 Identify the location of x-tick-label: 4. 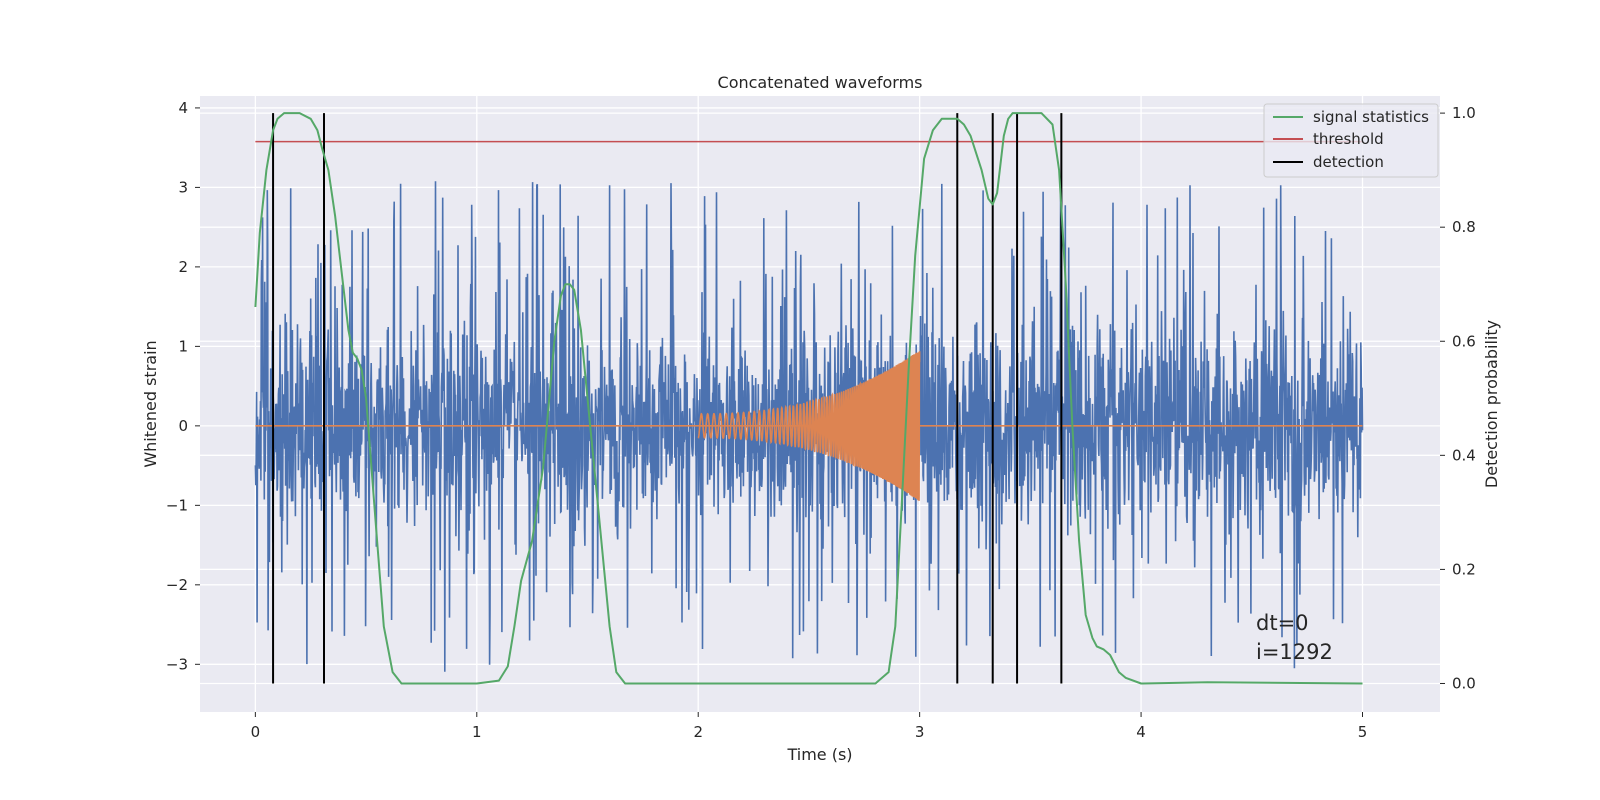
(1141, 732).